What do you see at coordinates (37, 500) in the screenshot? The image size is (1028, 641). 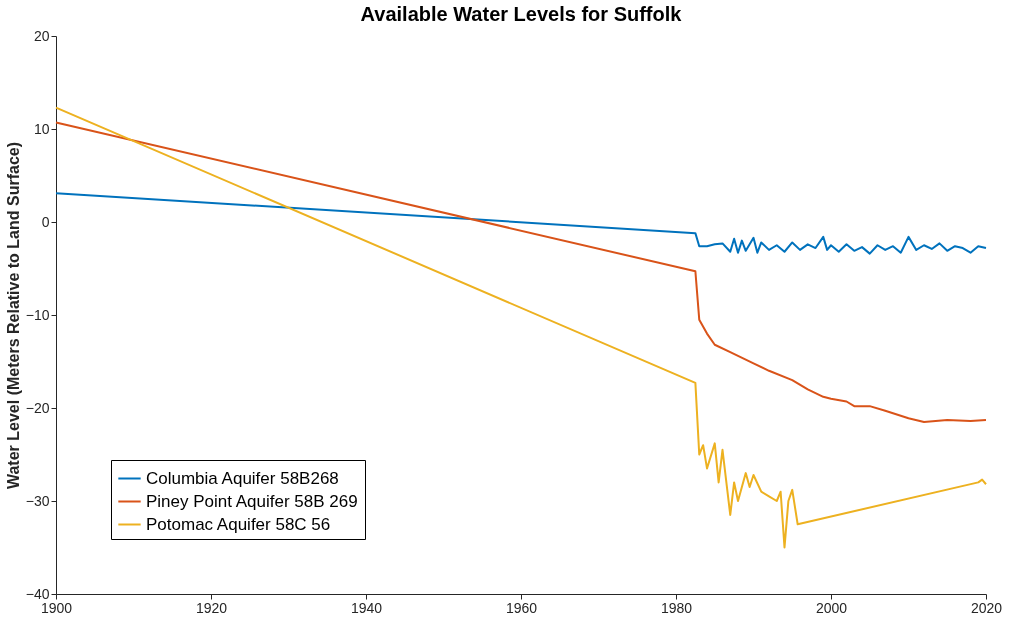 I see `y-tick-label: −30` at bounding box center [37, 500].